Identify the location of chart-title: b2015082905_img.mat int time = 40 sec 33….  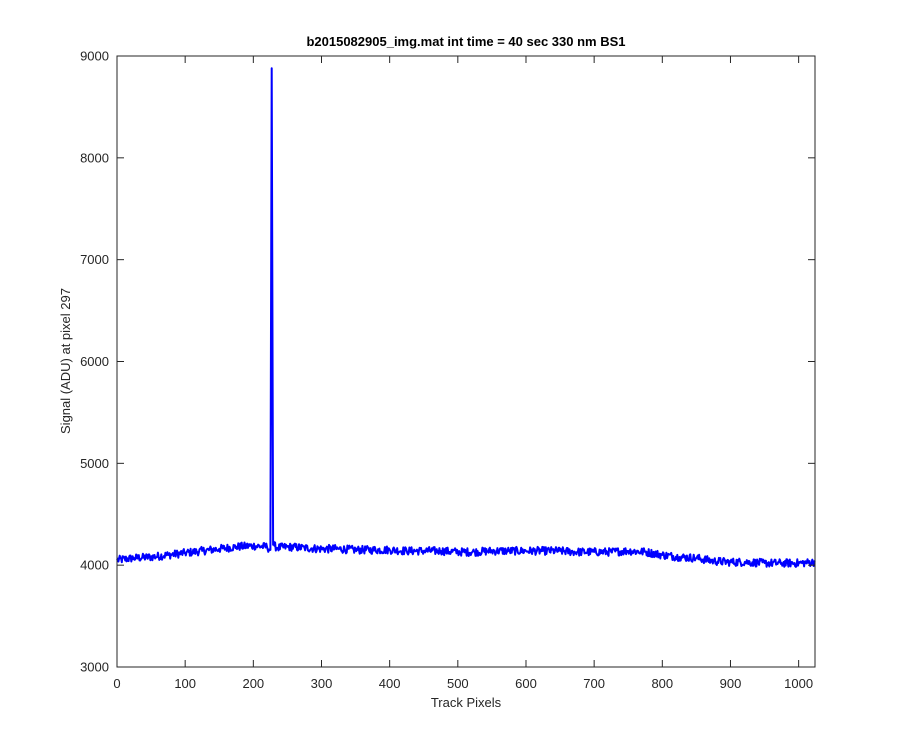
(465, 41).